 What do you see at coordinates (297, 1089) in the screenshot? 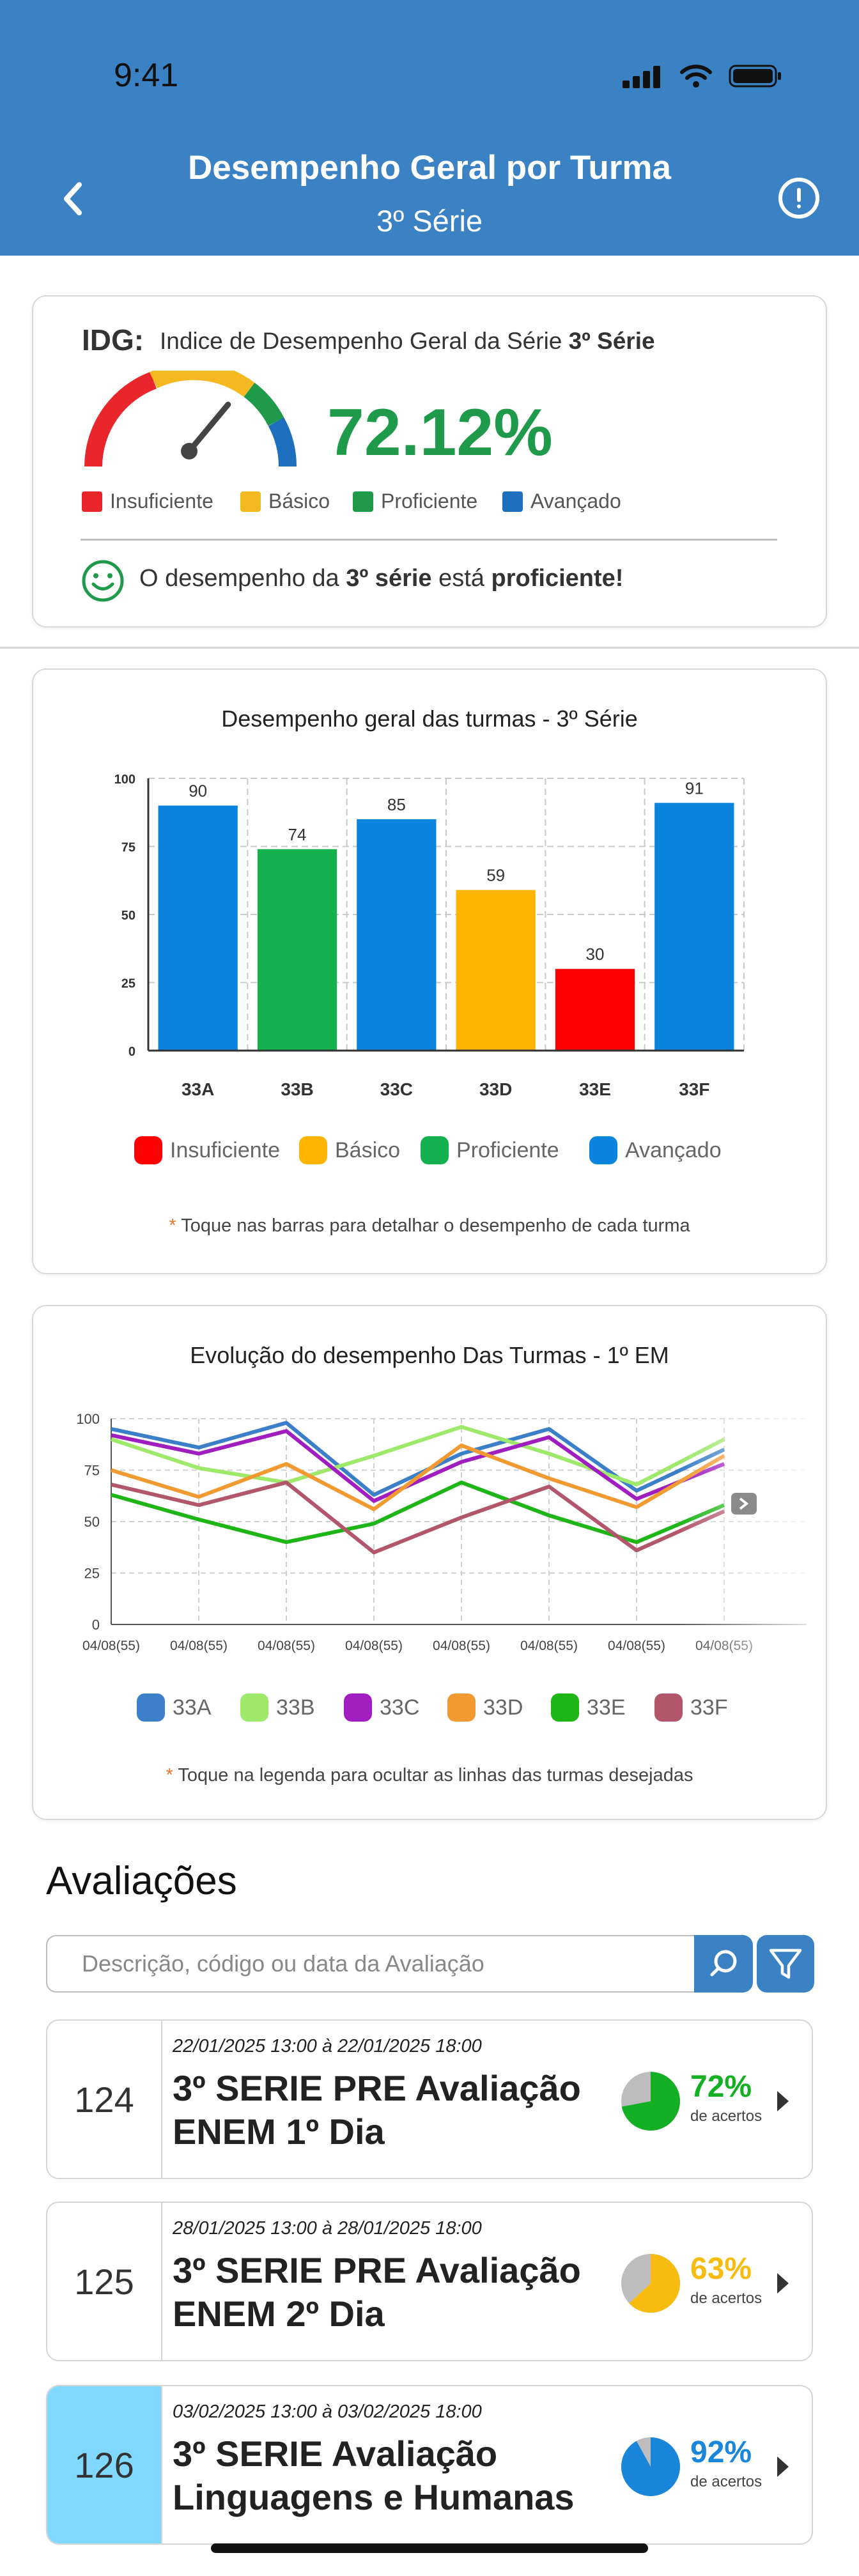
I see `bar-category-label: 33B` at bounding box center [297, 1089].